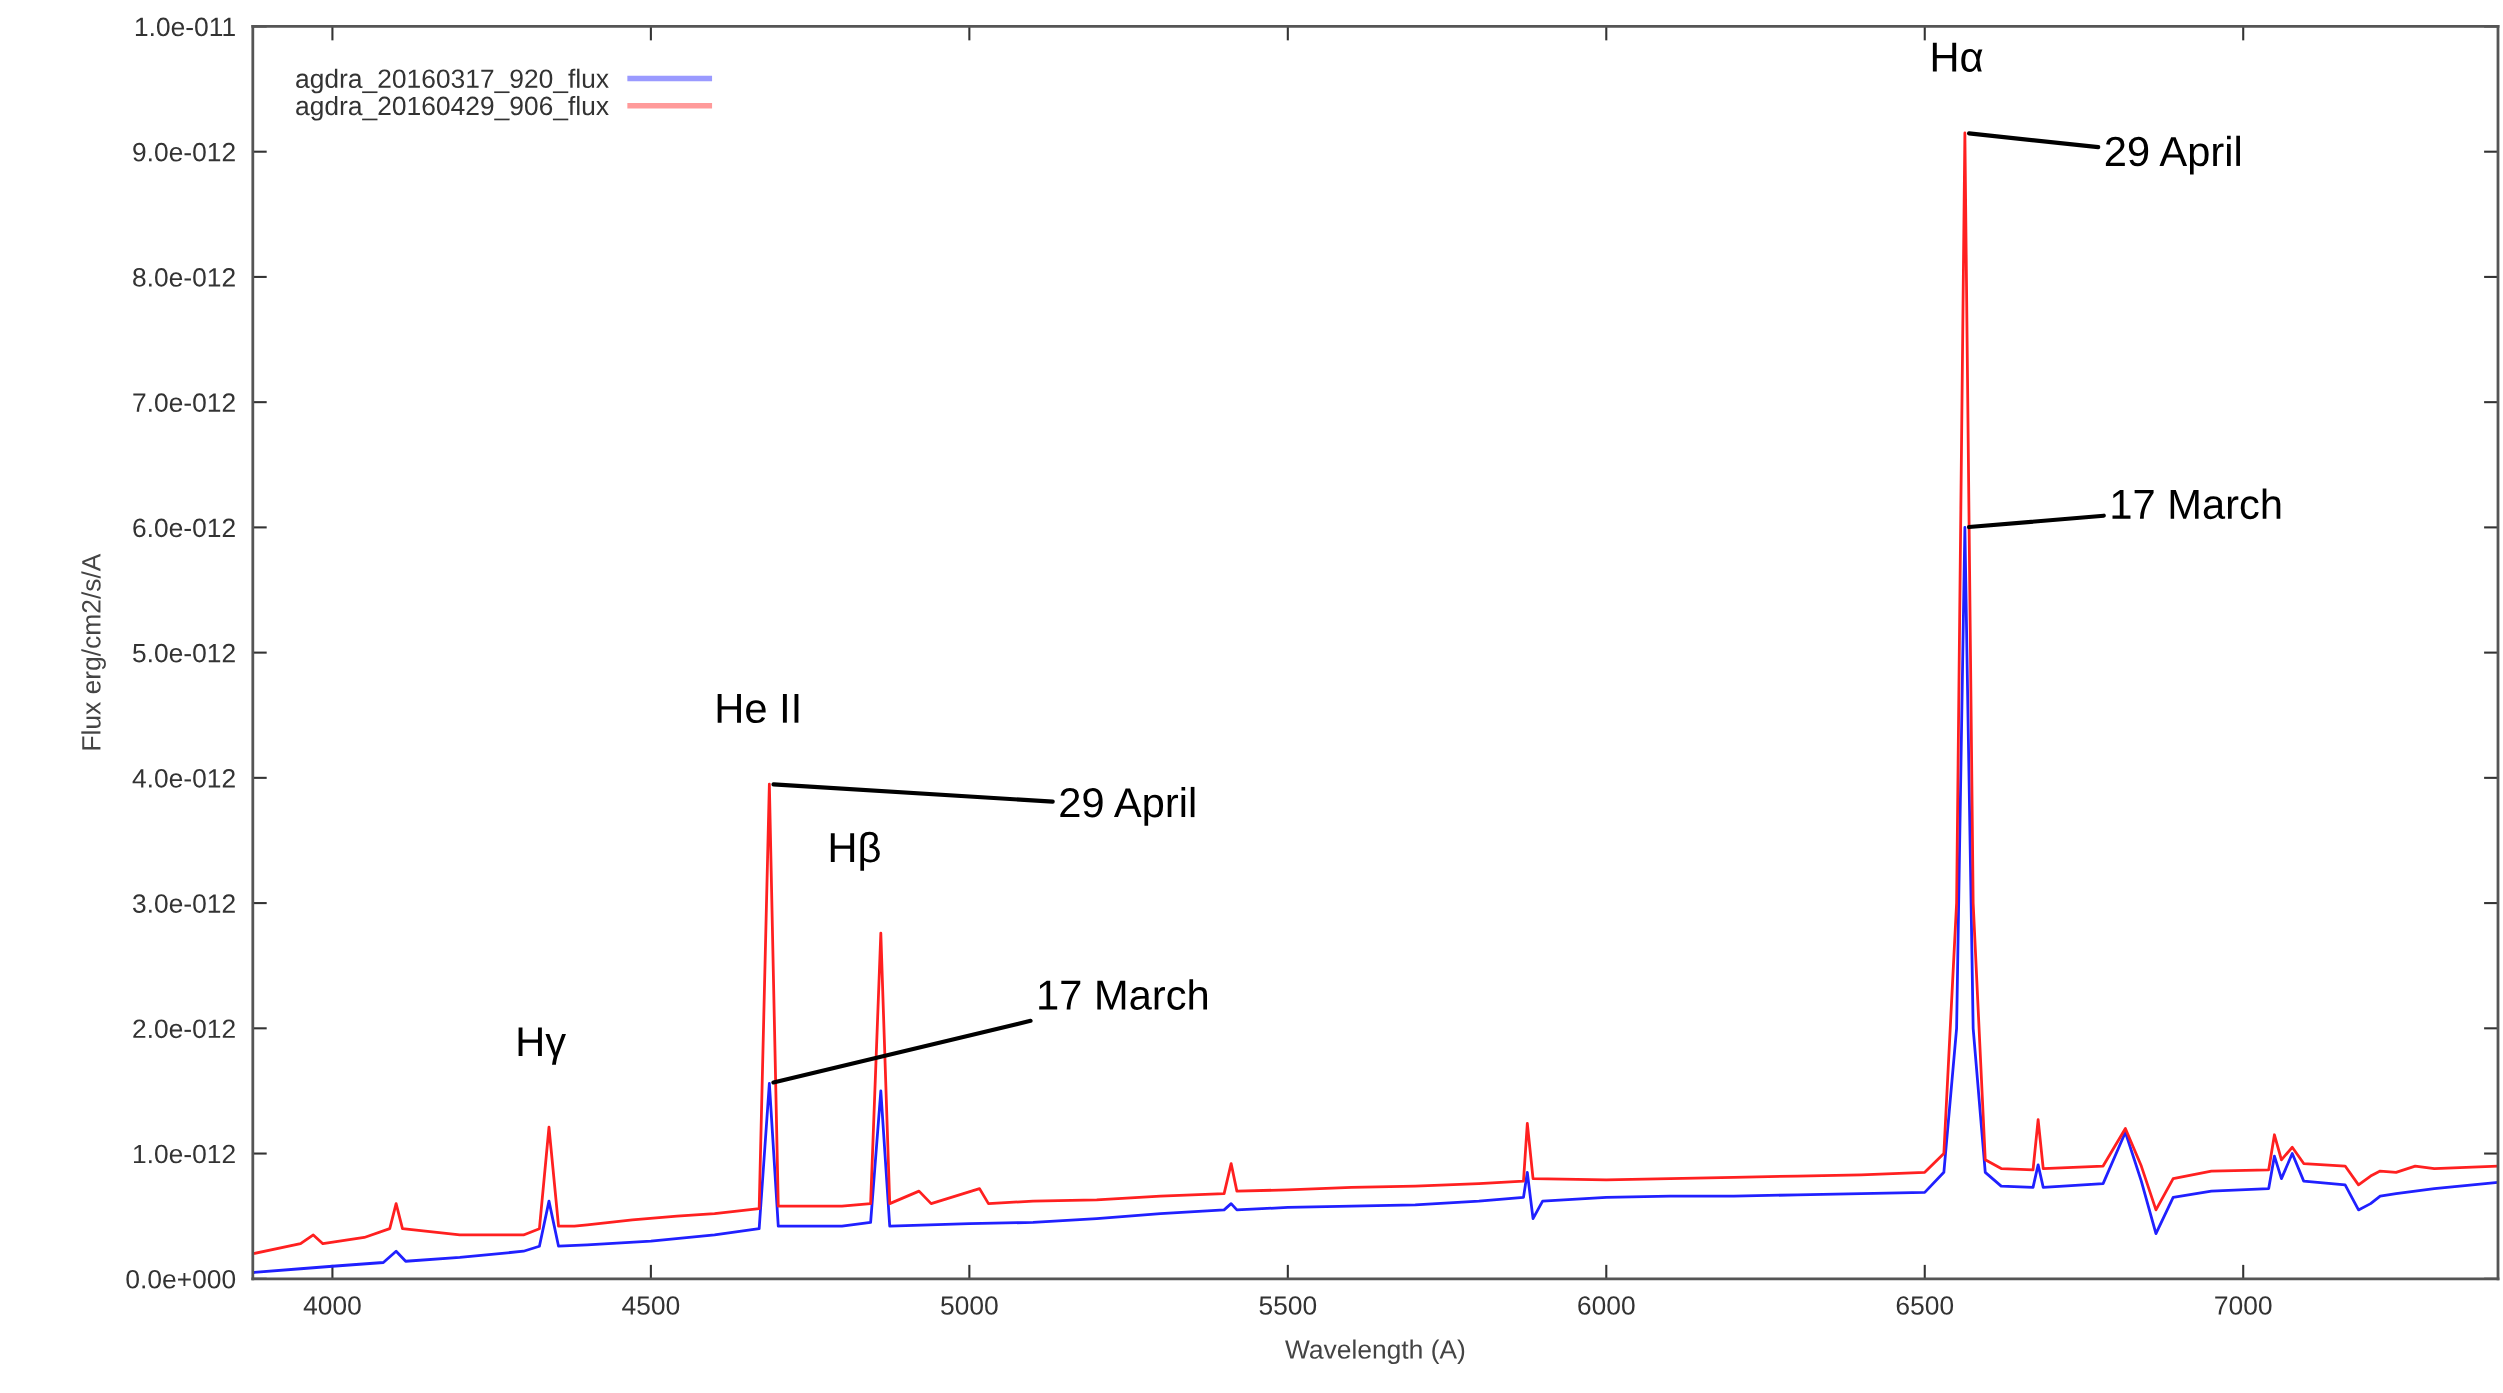 This screenshot has height=1393, width=2503. Describe the element at coordinates (2243, 1305) in the screenshot. I see `x-tick-label: 7000` at that location.